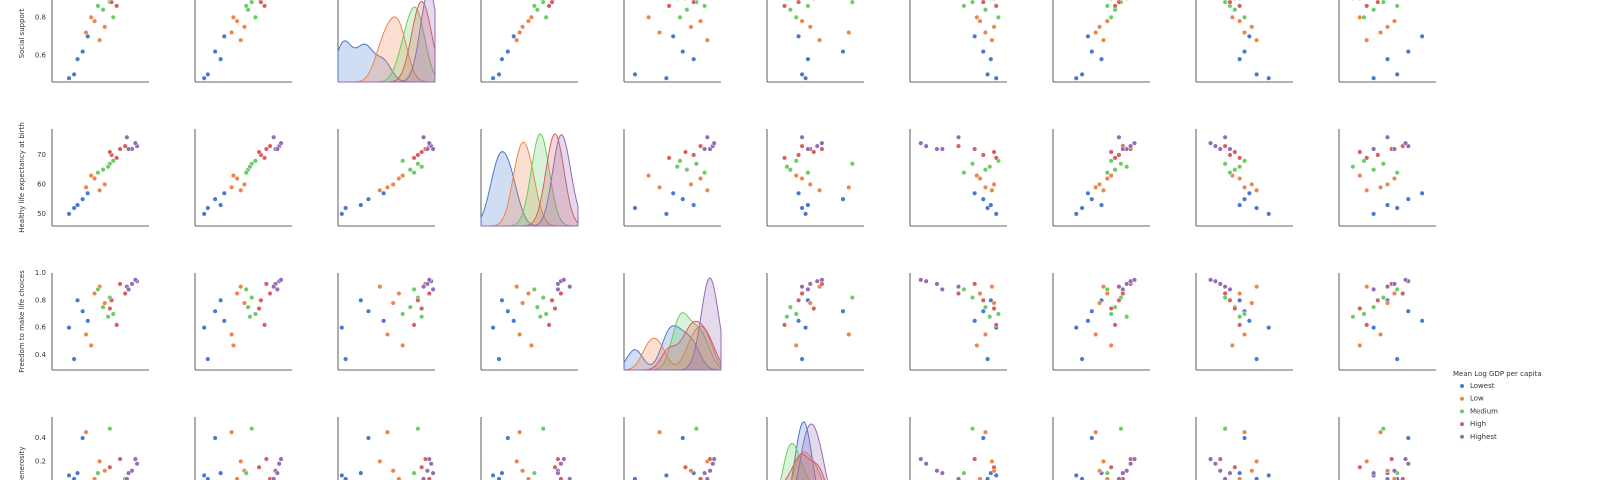  Describe the element at coordinates (530, 180) in the screenshot. I see `kde-curve` at that location.